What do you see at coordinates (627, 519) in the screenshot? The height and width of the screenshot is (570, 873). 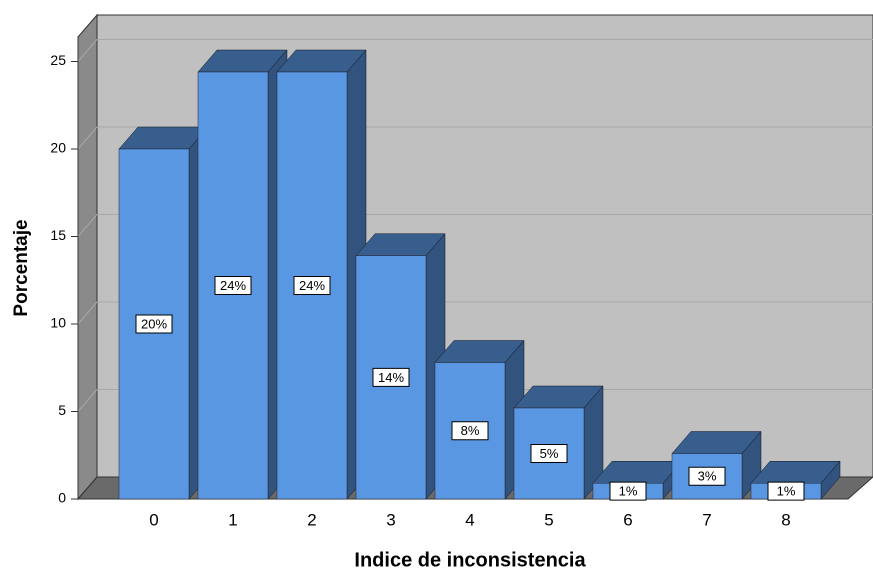 I see `x-tick-label: 6` at bounding box center [627, 519].